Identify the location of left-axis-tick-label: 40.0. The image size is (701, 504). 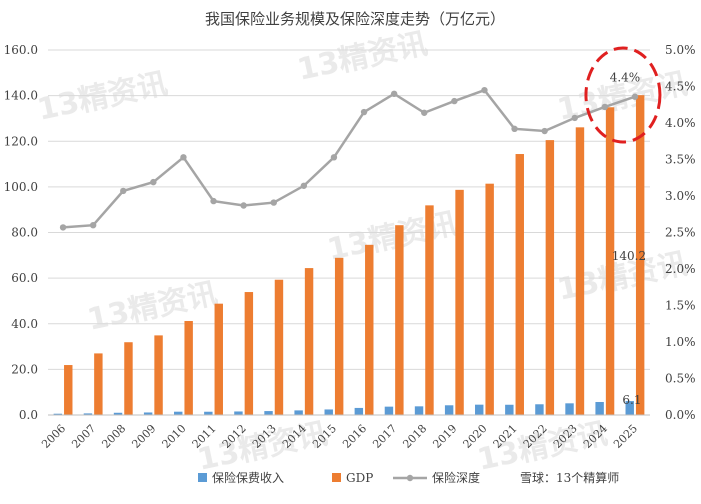
(24, 324).